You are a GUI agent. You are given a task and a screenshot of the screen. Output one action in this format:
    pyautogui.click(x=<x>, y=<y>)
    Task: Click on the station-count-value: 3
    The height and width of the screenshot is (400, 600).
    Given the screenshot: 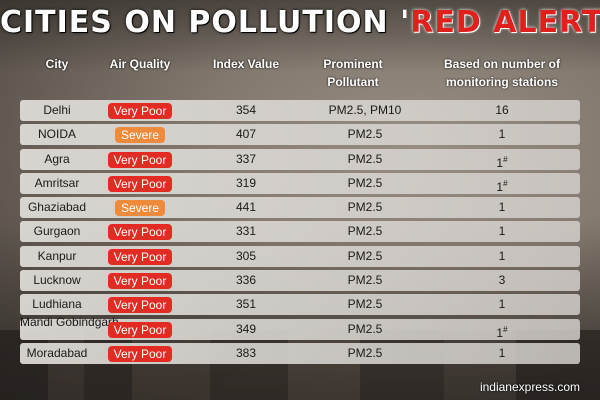 What is the action you would take?
    pyautogui.click(x=502, y=280)
    